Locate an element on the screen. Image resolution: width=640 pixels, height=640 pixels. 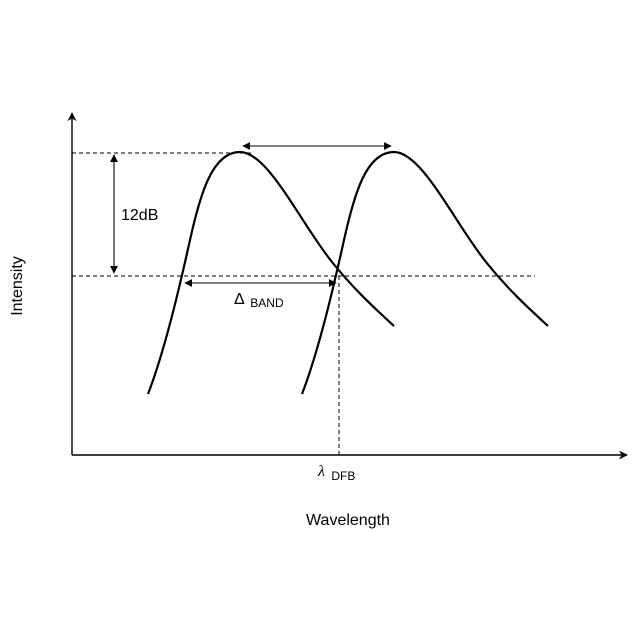
y-axis-label: Intensity is located at coordinates (17, 286).